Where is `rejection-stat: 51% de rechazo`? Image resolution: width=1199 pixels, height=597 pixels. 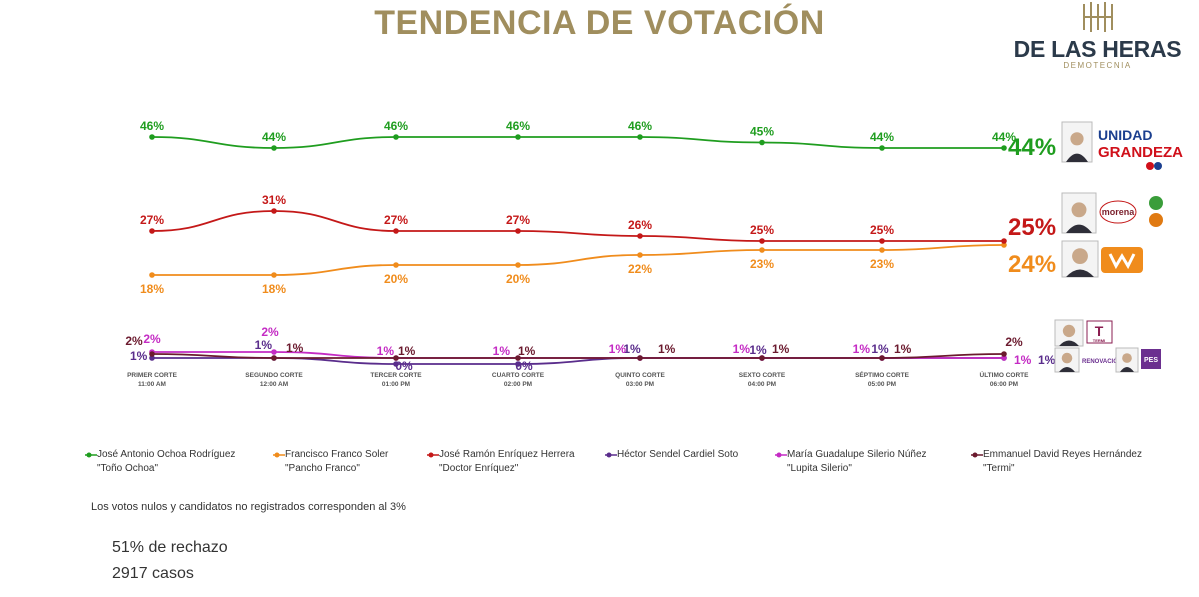 rejection-stat: 51% de rechazo is located at coordinates (170, 547).